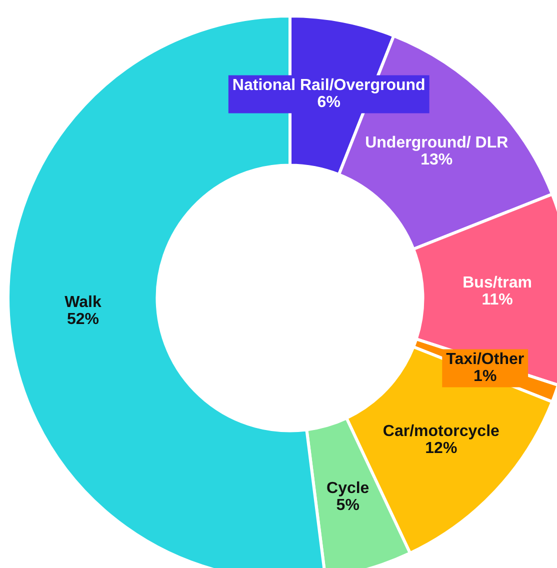 This screenshot has width=557, height=568. Describe the element at coordinates (436, 159) in the screenshot. I see `data-label: 13%` at that location.